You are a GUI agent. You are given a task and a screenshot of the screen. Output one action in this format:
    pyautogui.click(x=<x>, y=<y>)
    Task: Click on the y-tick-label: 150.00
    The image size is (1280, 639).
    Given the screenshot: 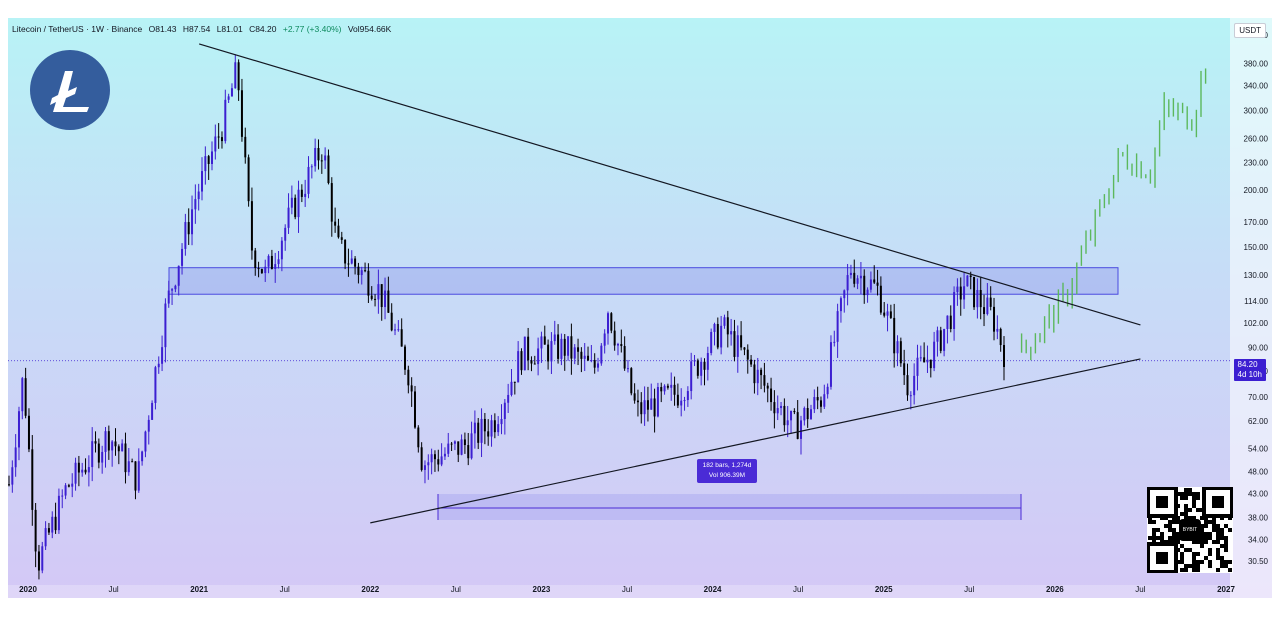 What is the action you would take?
    pyautogui.click(x=1256, y=247)
    